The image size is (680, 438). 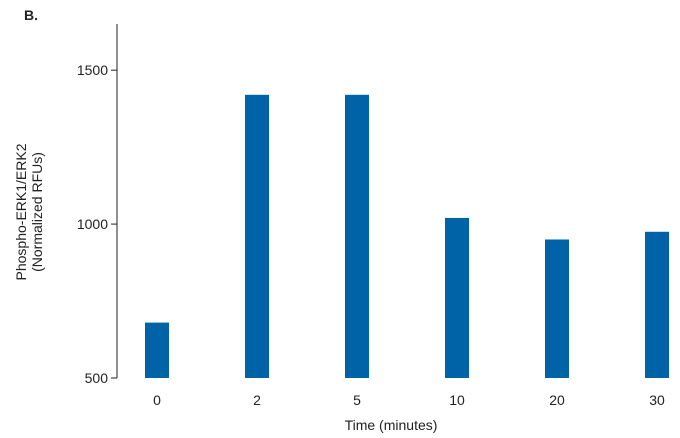 I want to click on x-axis-label: Time (minutes), so click(x=391, y=425).